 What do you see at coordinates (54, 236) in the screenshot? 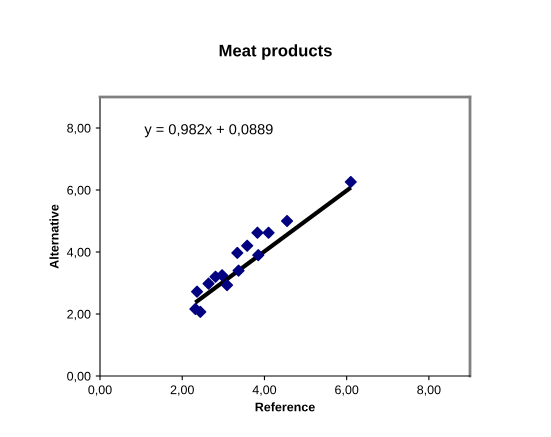
I see `y-axis-title: Alternative` at bounding box center [54, 236].